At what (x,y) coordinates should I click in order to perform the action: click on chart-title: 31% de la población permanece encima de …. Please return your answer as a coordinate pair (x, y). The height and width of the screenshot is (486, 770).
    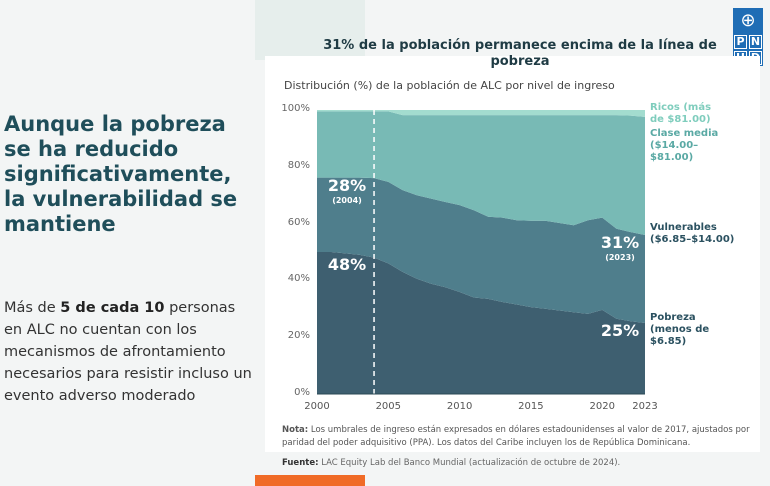
    Looking at the image, I should click on (520, 53).